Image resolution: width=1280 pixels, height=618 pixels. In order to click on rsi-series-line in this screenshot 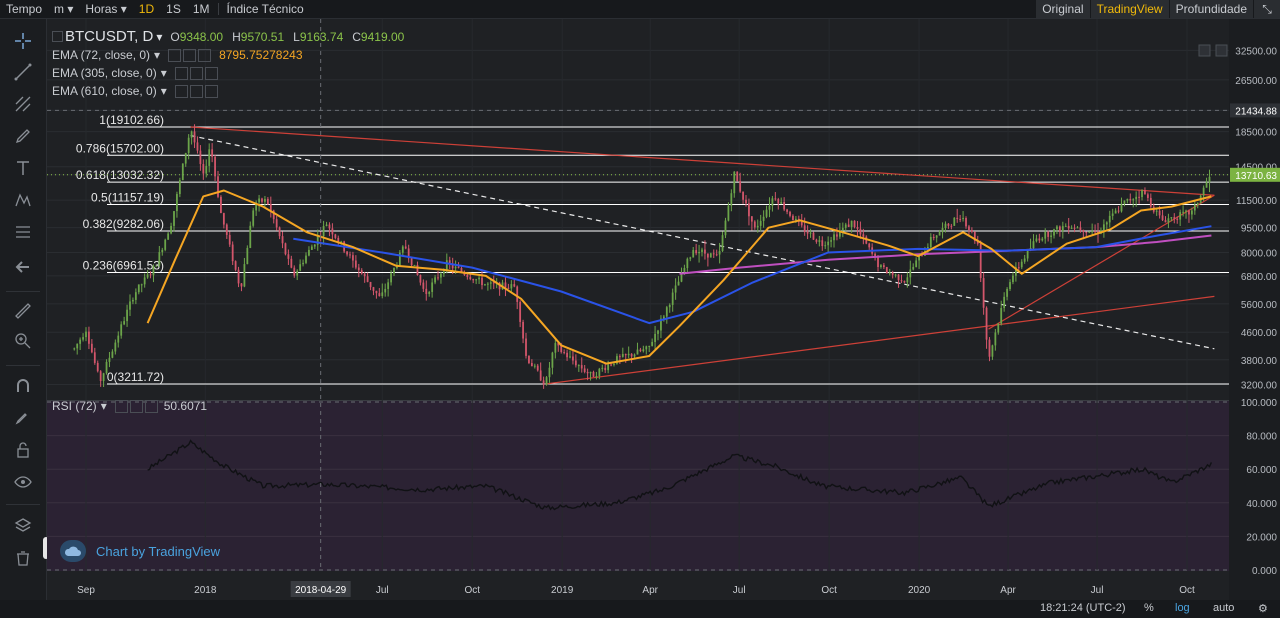, I will do `click(680, 475)`.